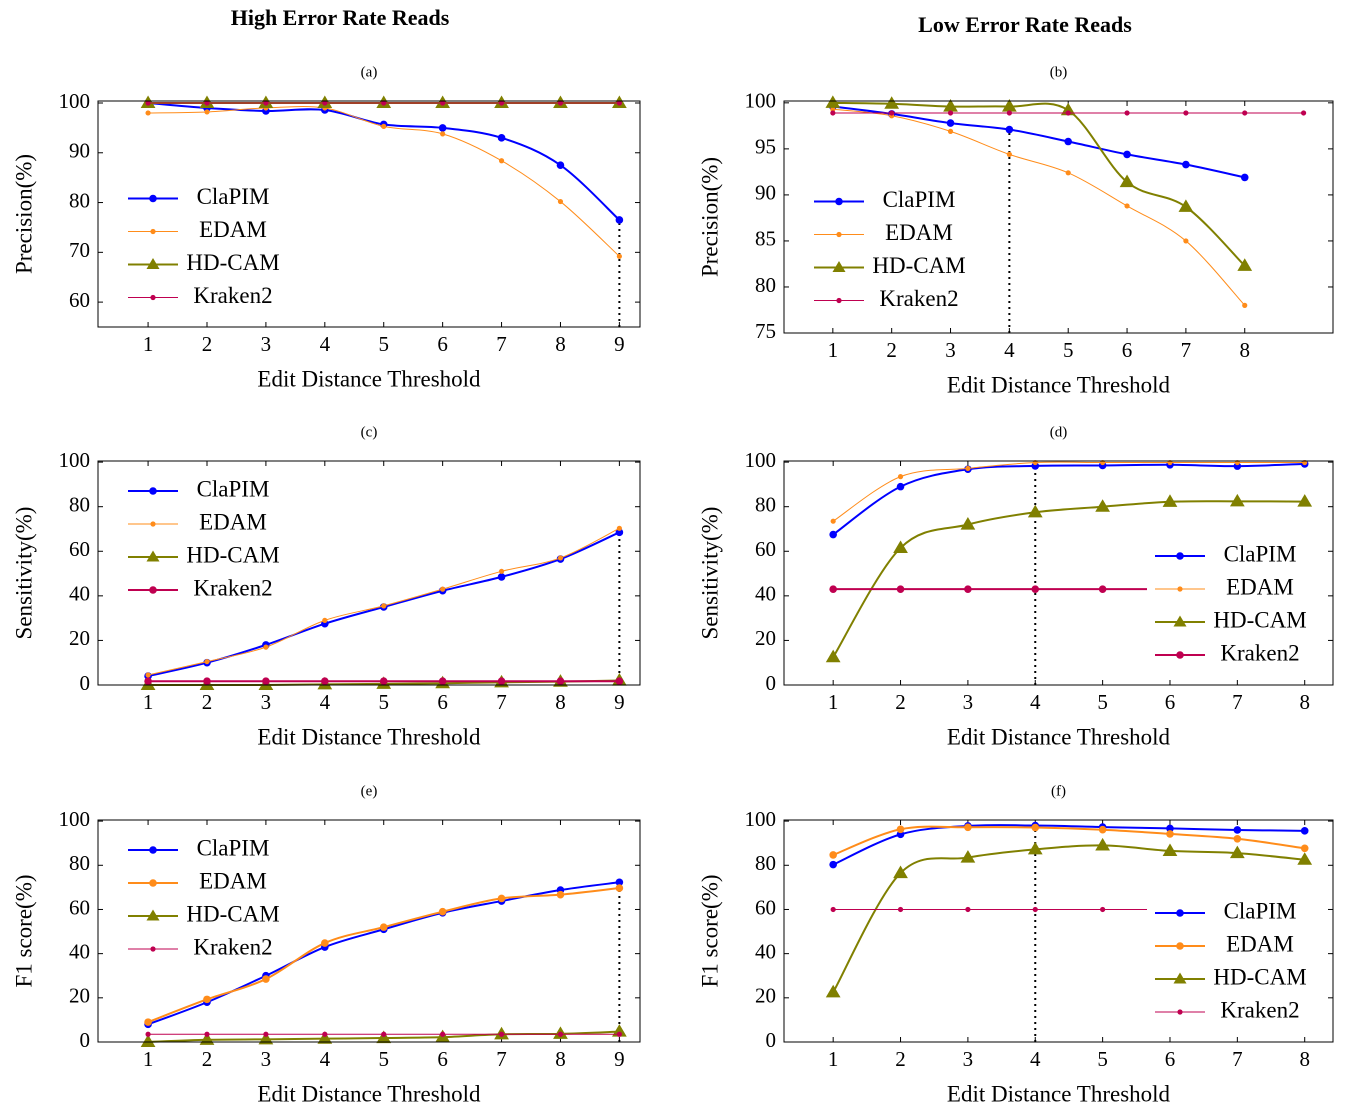  Describe the element at coordinates (765, 638) in the screenshot. I see `y-tick-label: 20` at that location.